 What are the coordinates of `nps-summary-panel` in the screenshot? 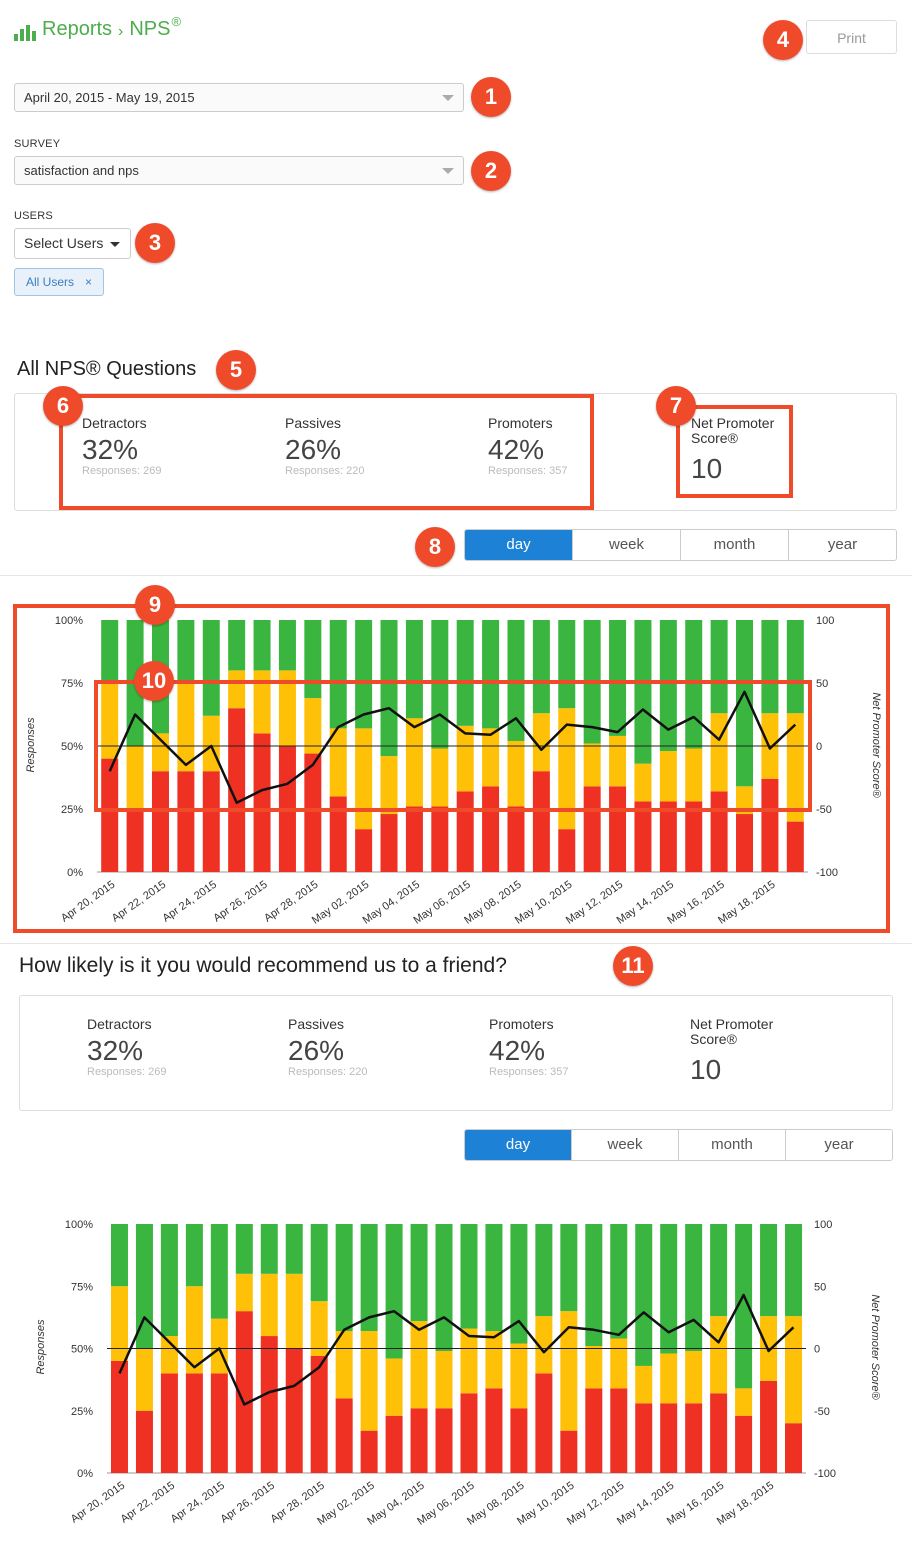 It's located at (455, 452).